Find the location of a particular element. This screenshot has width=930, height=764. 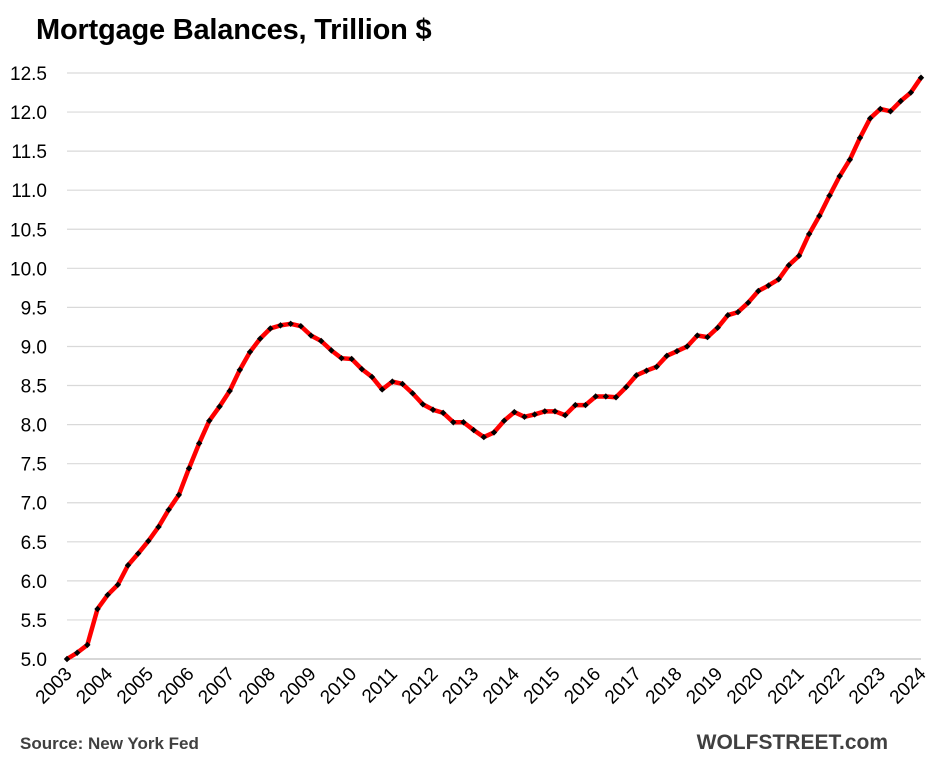

x-tick-label: 2008 is located at coordinates (257, 686).